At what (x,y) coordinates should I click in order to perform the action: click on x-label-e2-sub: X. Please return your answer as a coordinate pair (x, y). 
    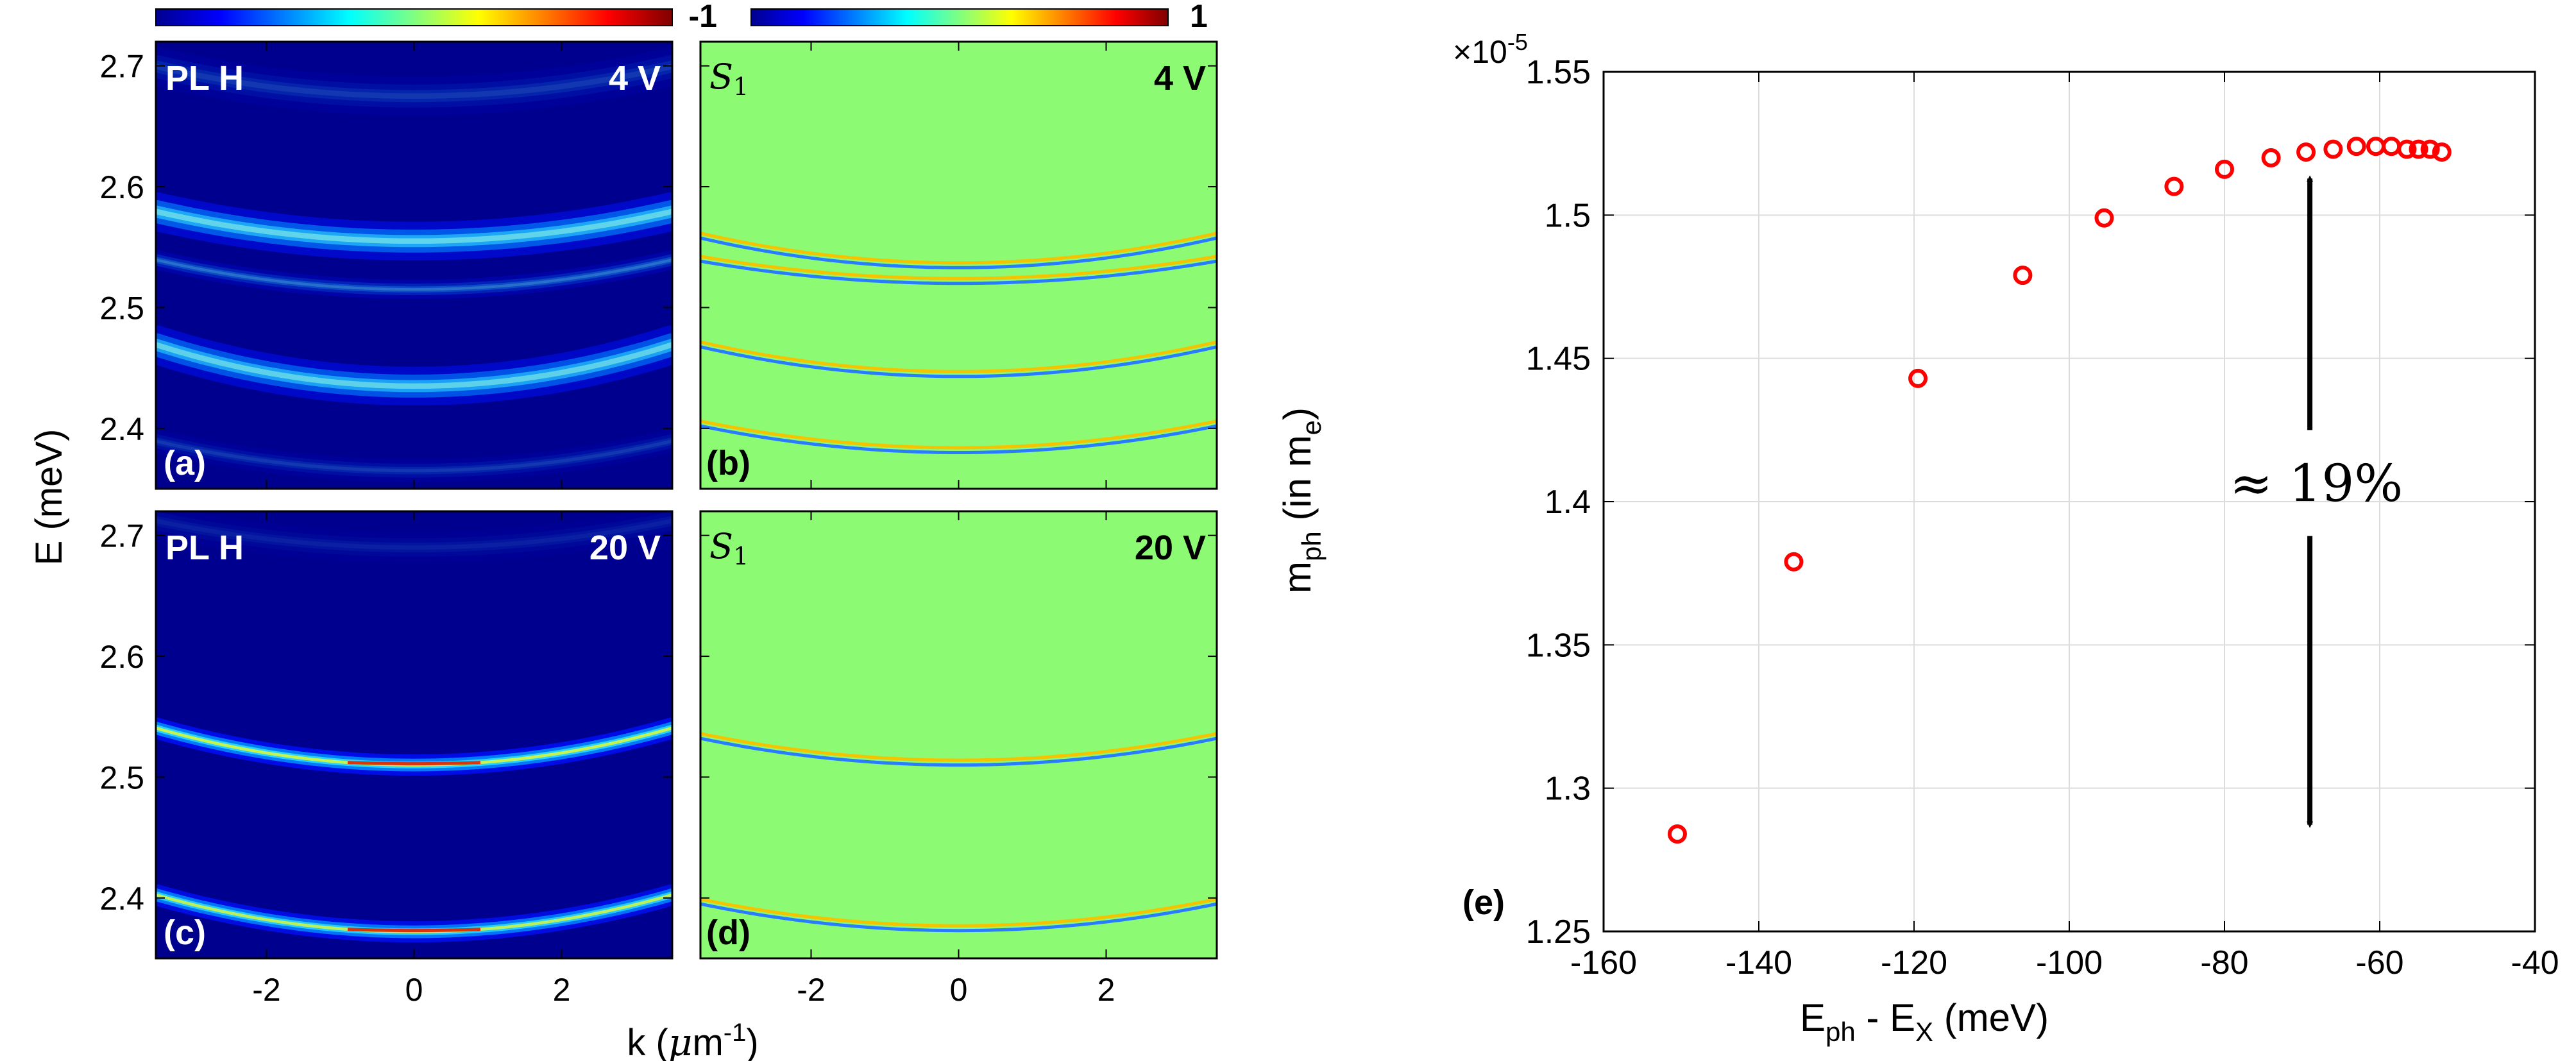
    Looking at the image, I should click on (1924, 1032).